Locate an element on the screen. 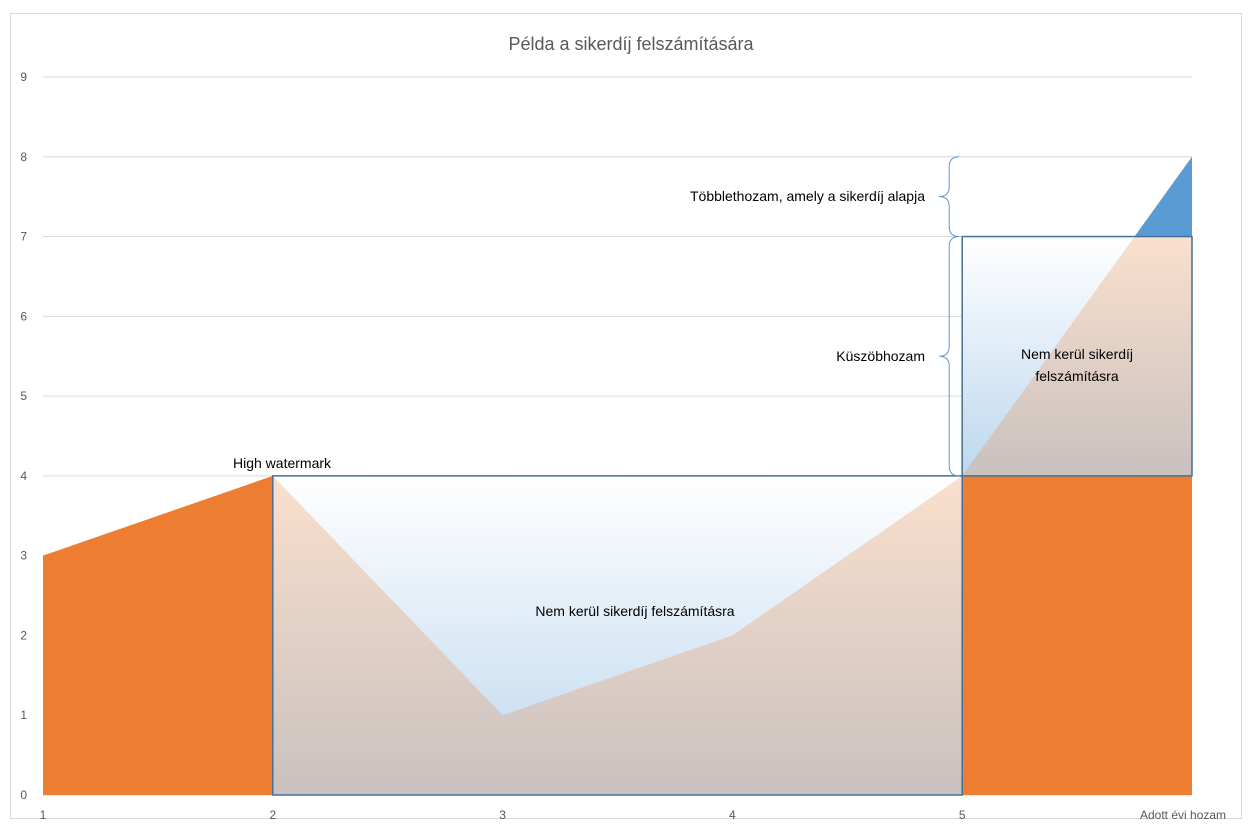 The height and width of the screenshot is (828, 1252). x-tick-2: 2 is located at coordinates (272, 815).